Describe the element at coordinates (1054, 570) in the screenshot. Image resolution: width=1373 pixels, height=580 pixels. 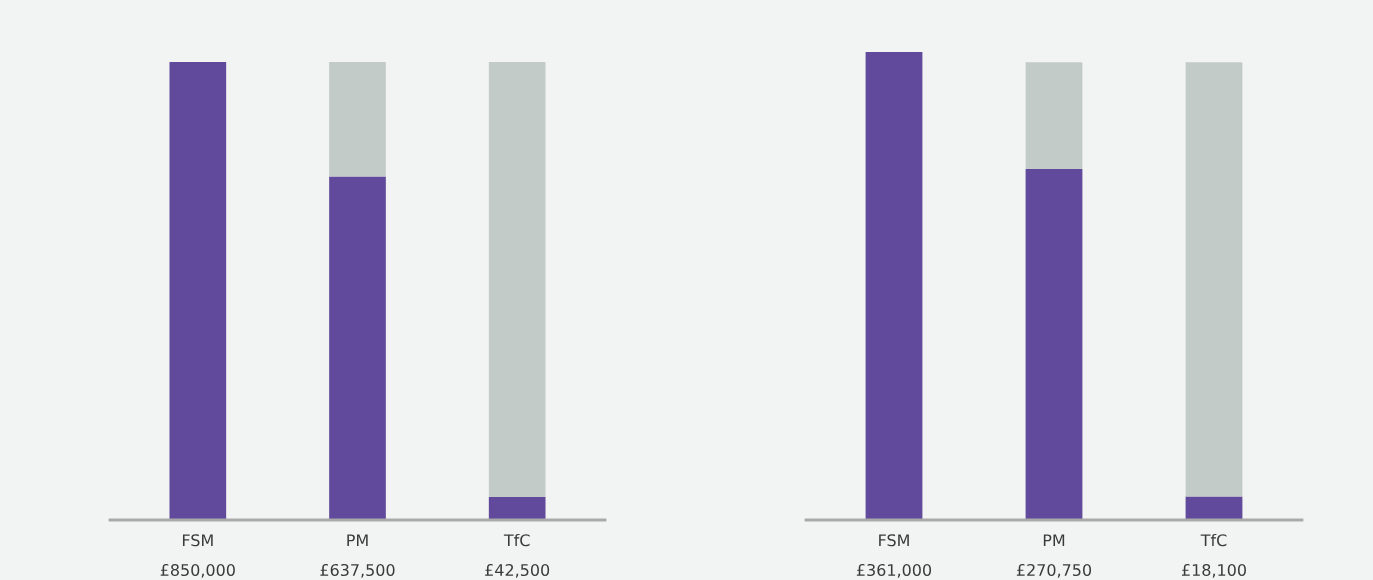
I see `data-label: £270,750` at that location.